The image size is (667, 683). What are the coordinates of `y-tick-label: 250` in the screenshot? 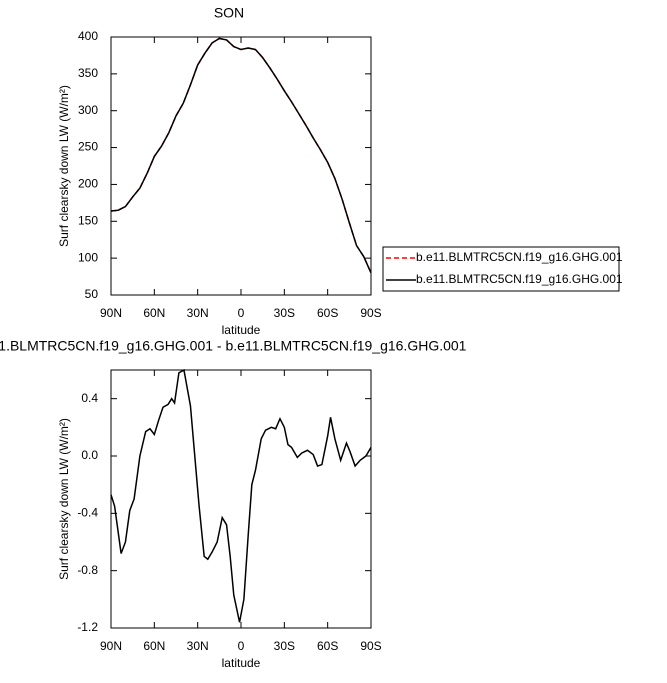 It's located at (88, 147).